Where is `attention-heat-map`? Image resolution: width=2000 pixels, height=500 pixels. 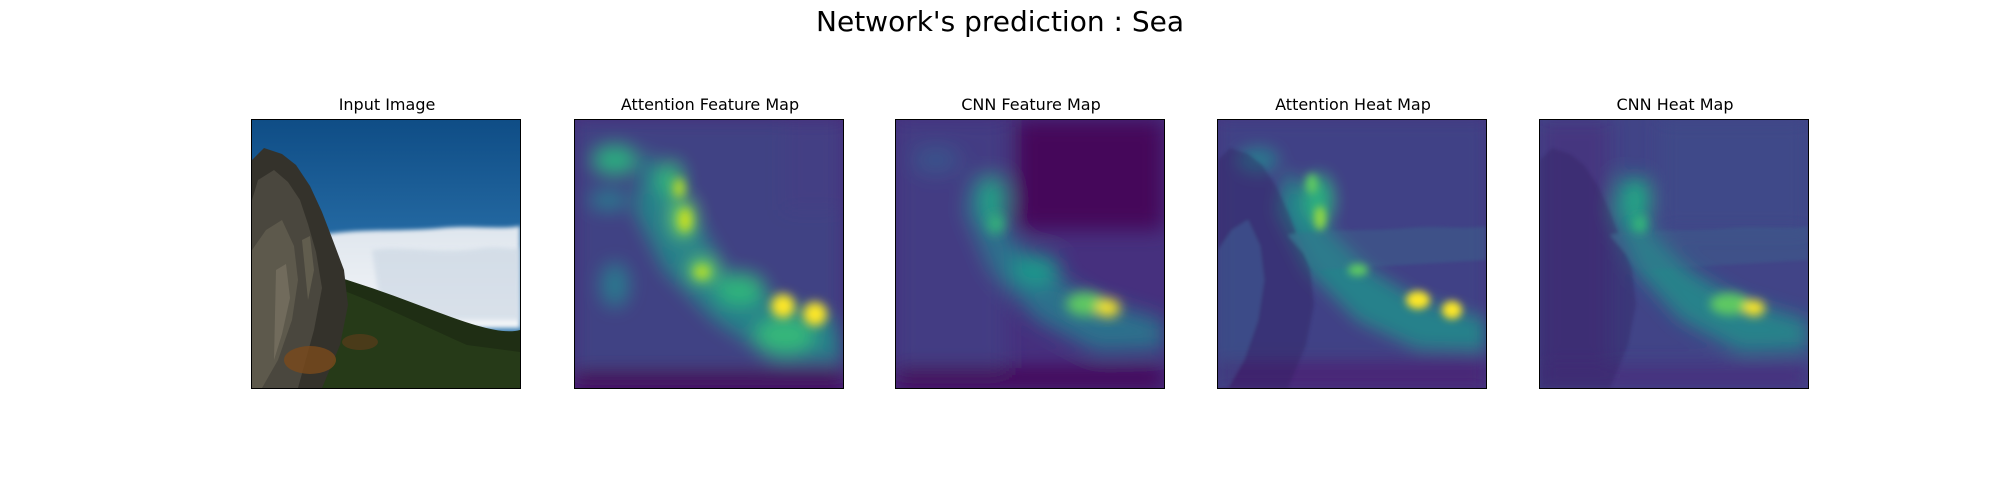
attention-heat-map is located at coordinates (1352, 254).